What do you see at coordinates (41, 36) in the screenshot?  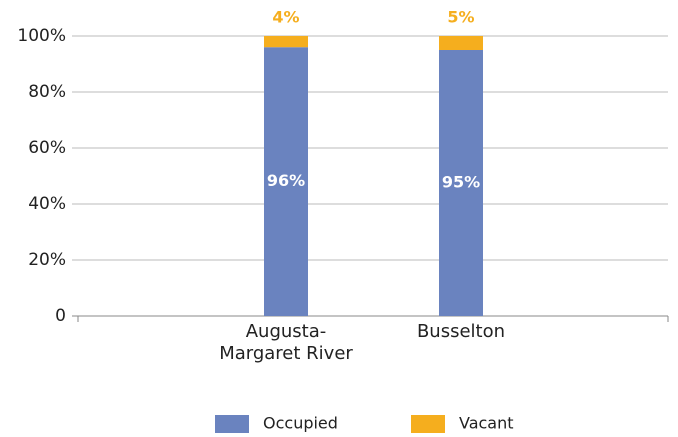 I see `y-tick-label: 100%` at bounding box center [41, 36].